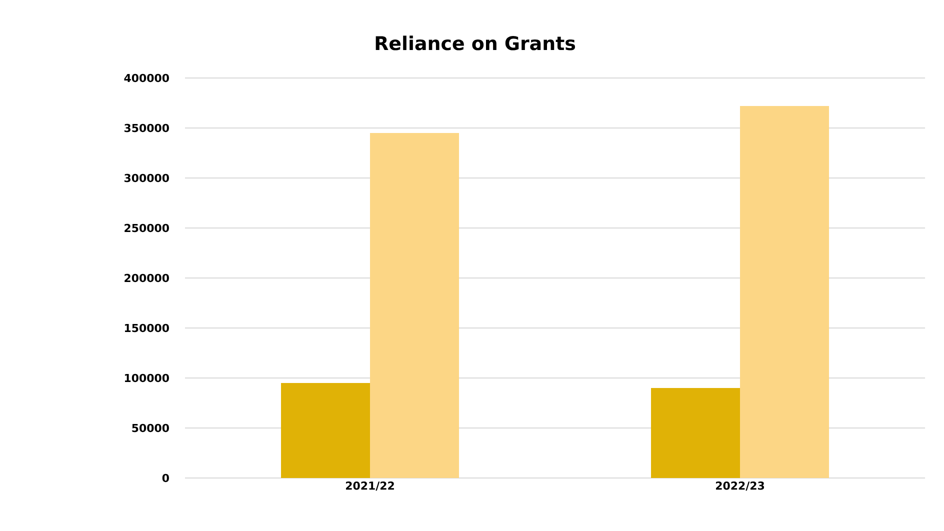 This screenshot has height=531, width=944. What do you see at coordinates (740, 486) in the screenshot?
I see `x-tick-label: 2022/23` at bounding box center [740, 486].